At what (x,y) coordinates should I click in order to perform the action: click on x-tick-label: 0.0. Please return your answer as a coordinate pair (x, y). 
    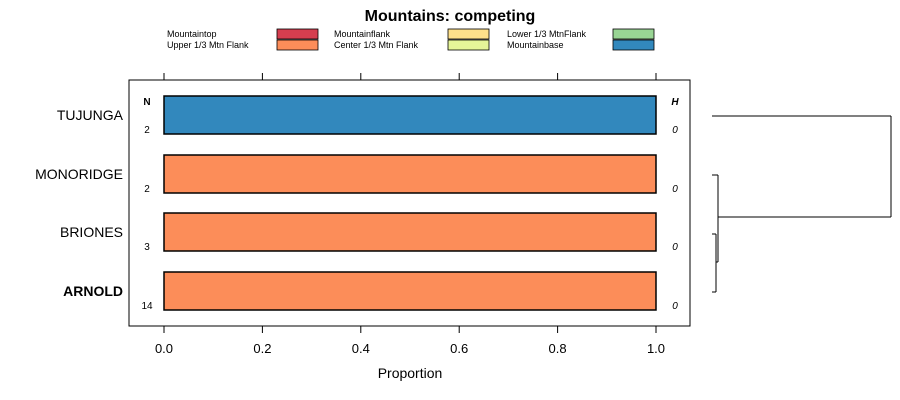
    Looking at the image, I should click on (164, 348).